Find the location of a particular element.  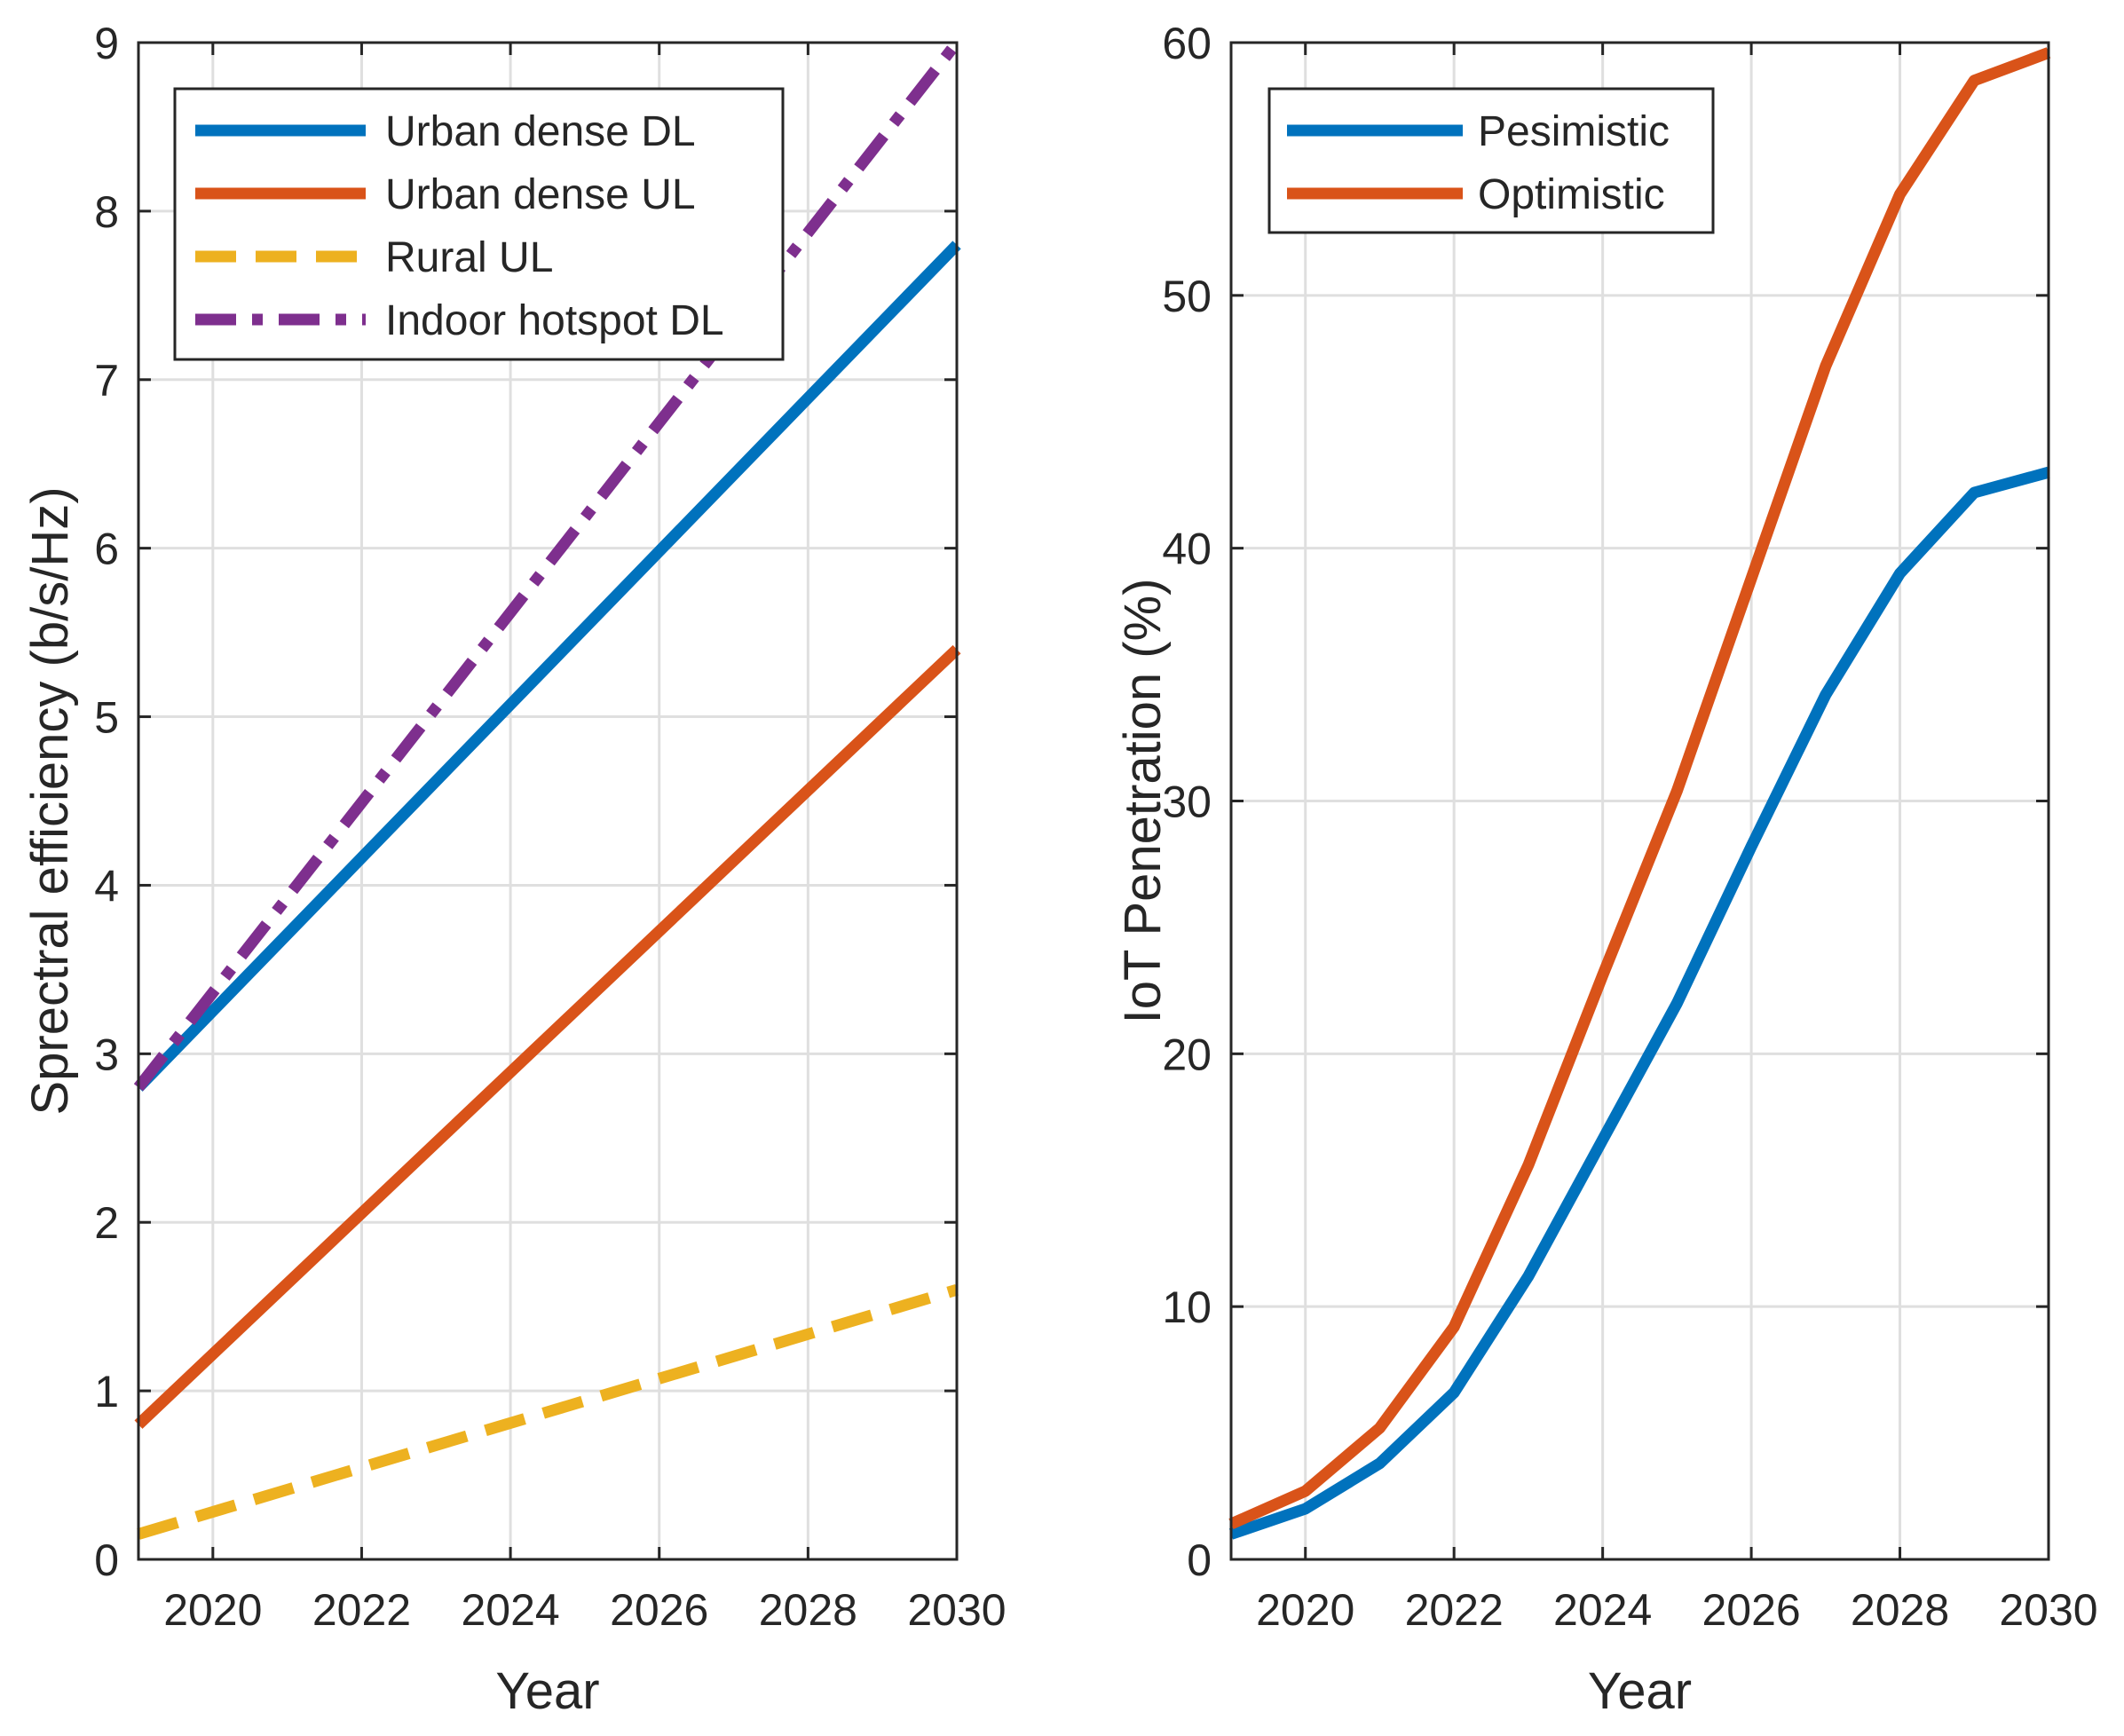

legend-label: Indoor hotspot DL is located at coordinates (554, 320).